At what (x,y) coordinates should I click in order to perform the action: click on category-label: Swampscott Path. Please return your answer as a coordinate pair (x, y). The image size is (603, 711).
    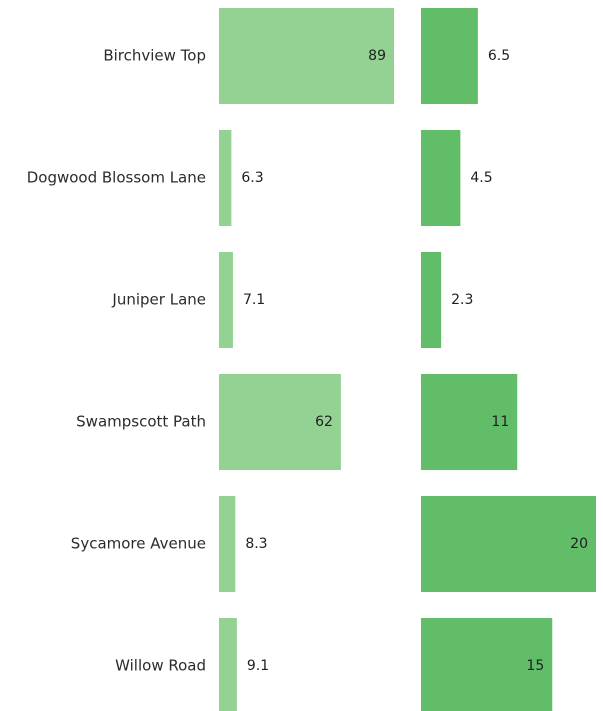
    Looking at the image, I should click on (141, 422).